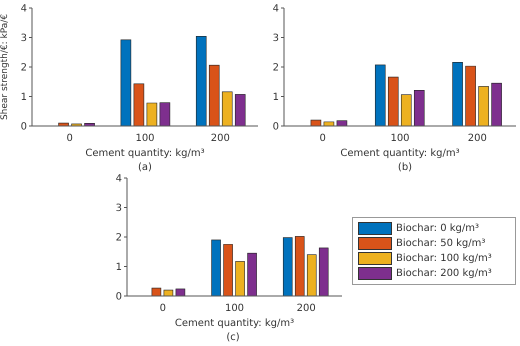  What do you see at coordinates (441, 243) in the screenshot?
I see `legend-label: Biochar: 50 kg/m³` at bounding box center [441, 243].